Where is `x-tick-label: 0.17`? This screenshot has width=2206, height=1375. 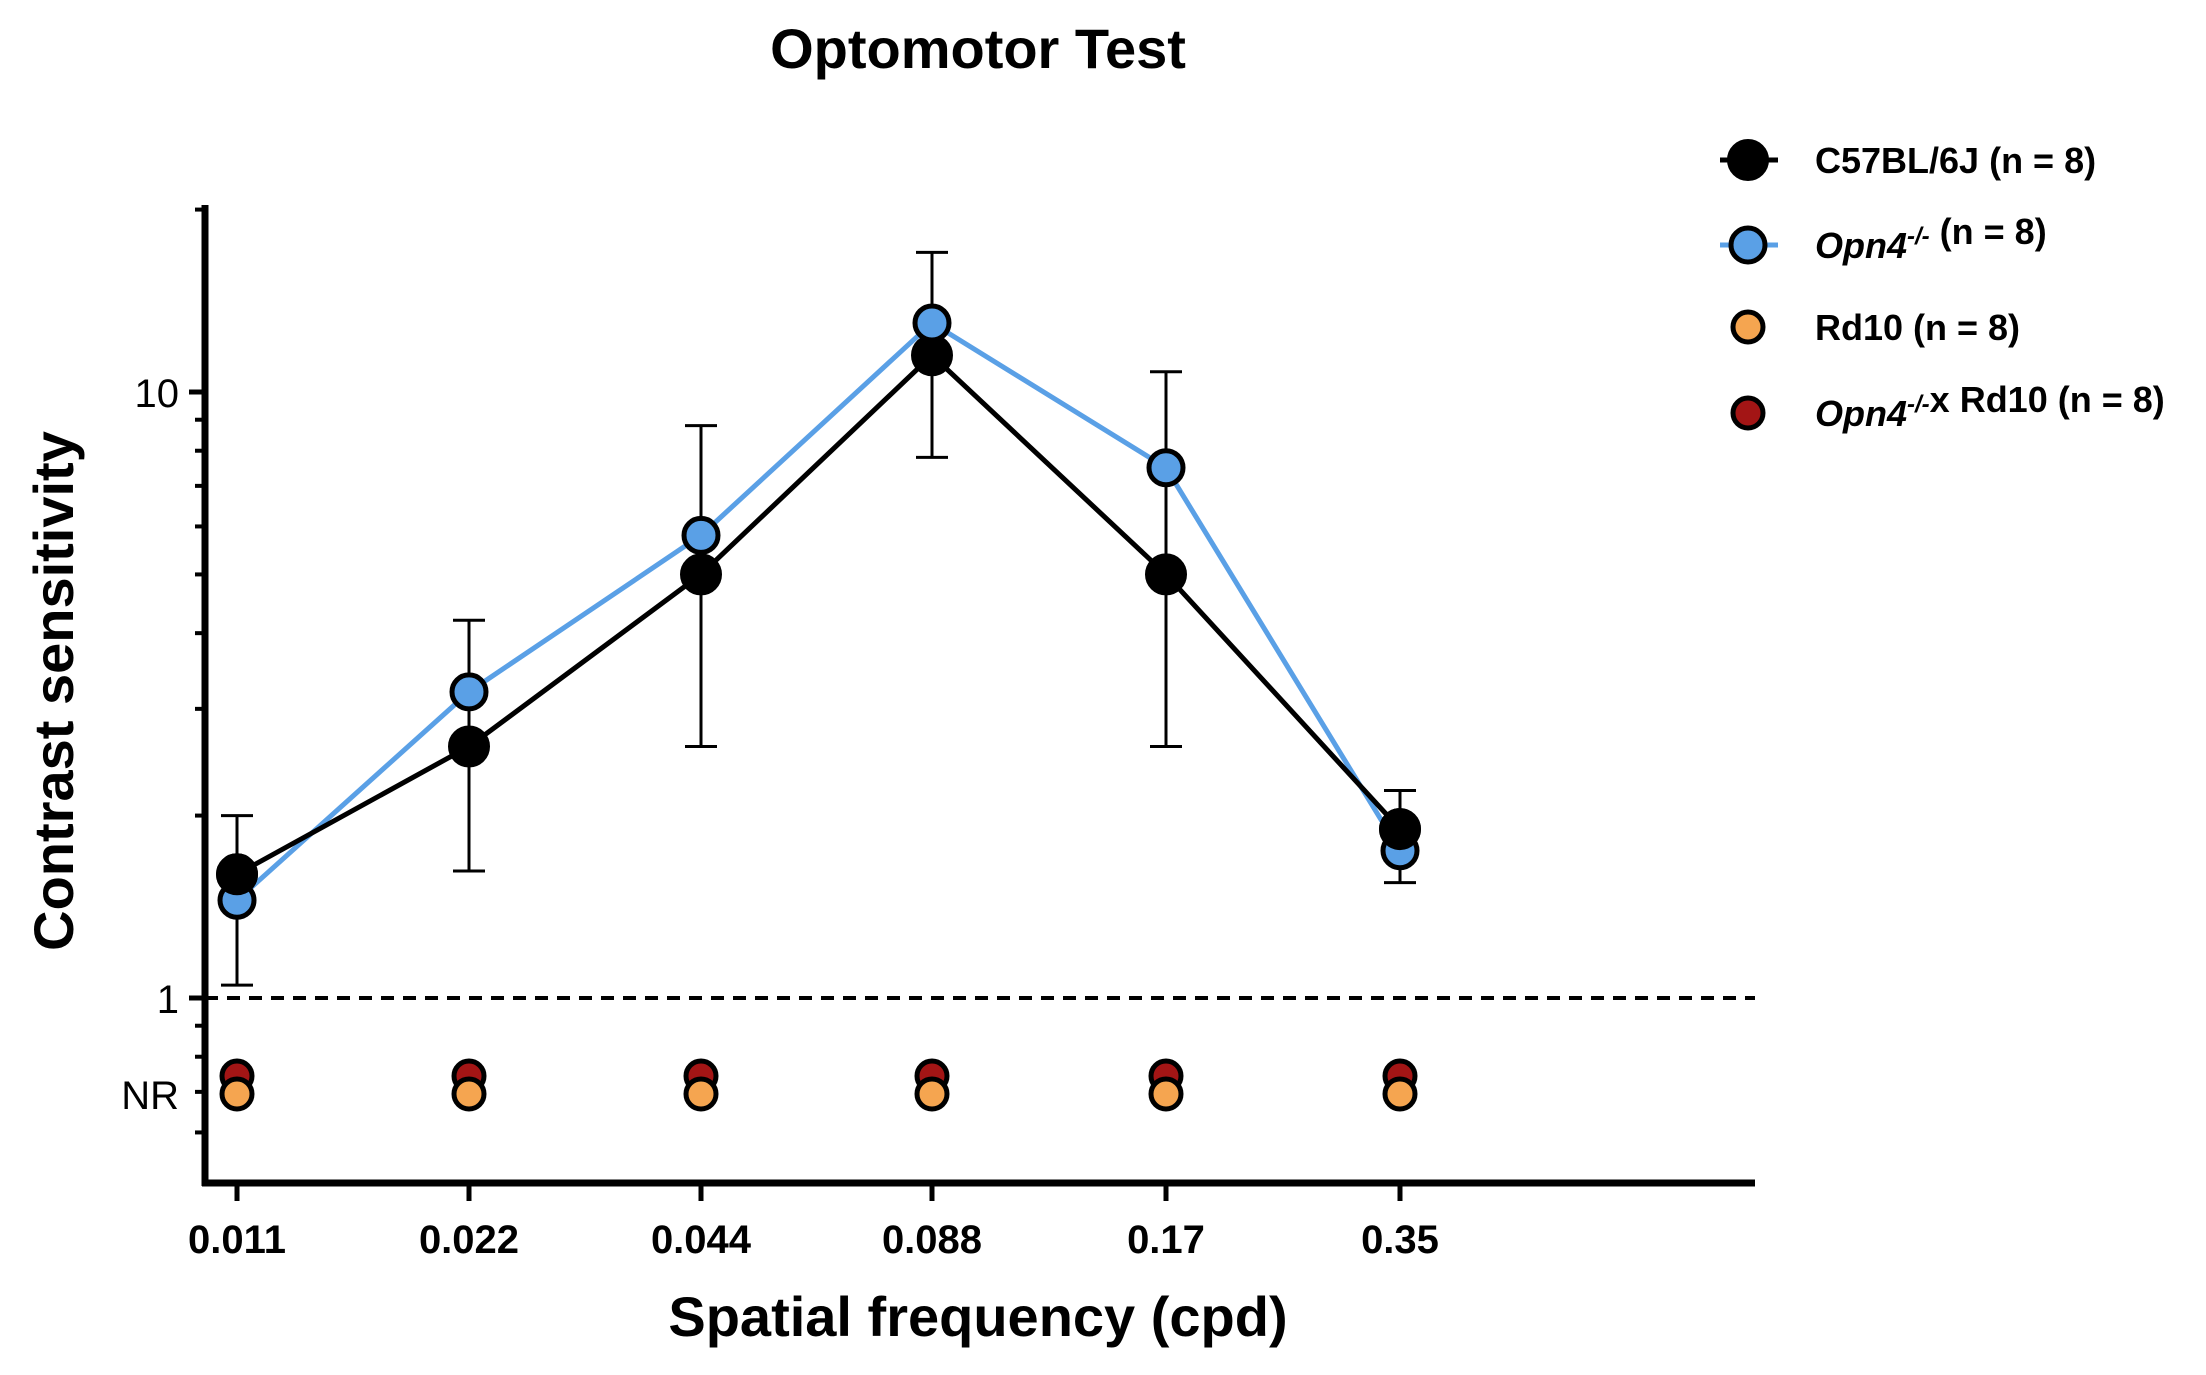
x-tick-label: 0.17 is located at coordinates (1166, 1240).